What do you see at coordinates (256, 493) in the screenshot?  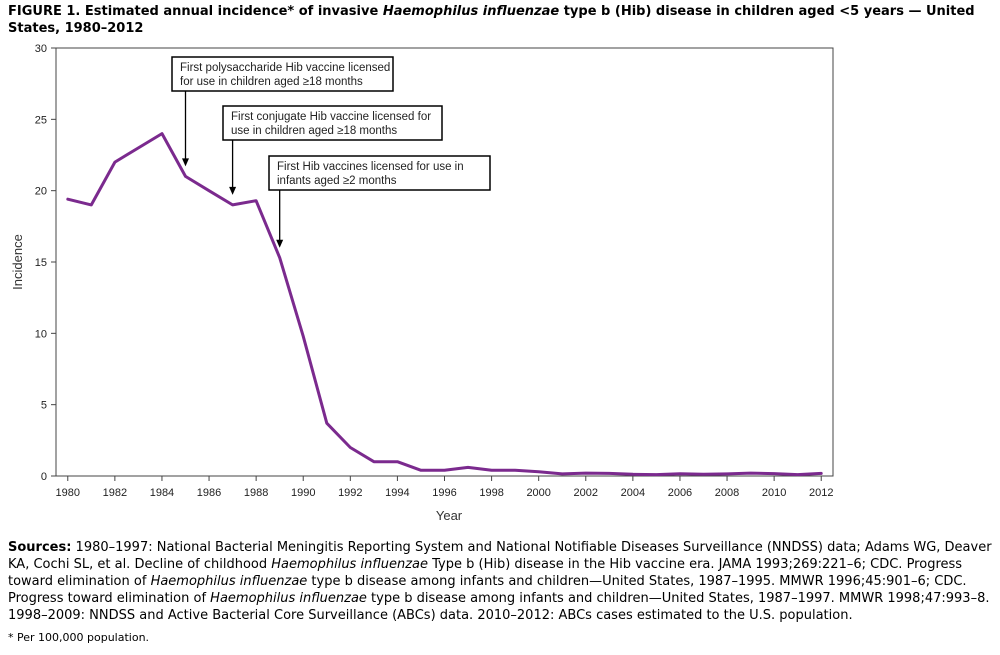 I see `x-tick-label: 1988` at bounding box center [256, 493].